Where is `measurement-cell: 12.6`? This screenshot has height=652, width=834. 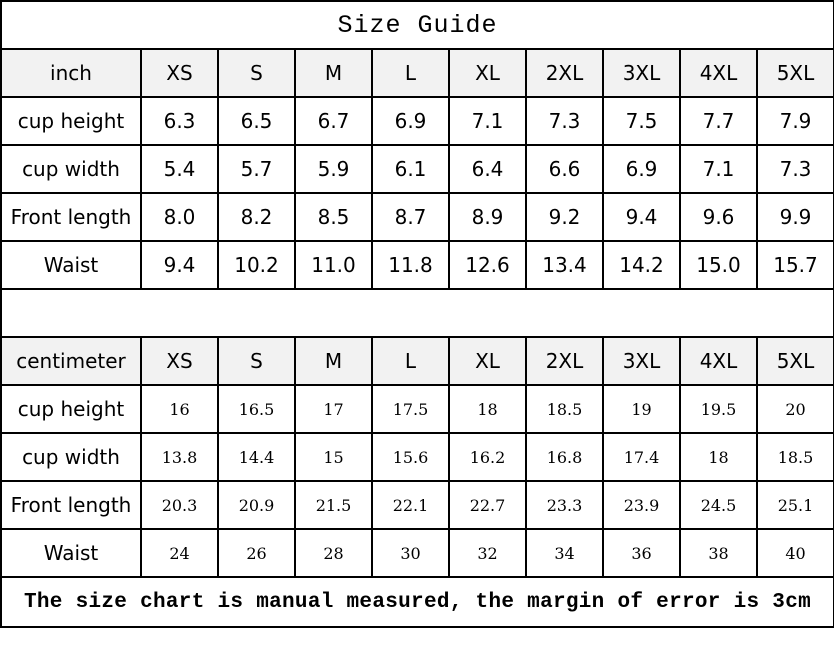 measurement-cell: 12.6 is located at coordinates (487, 265).